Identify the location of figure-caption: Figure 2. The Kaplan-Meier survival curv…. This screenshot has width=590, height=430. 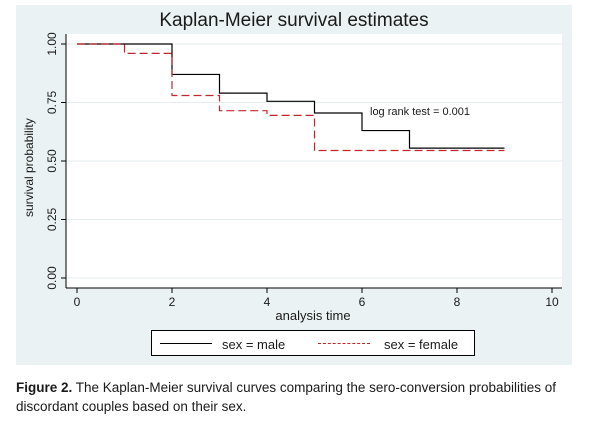
(299, 397).